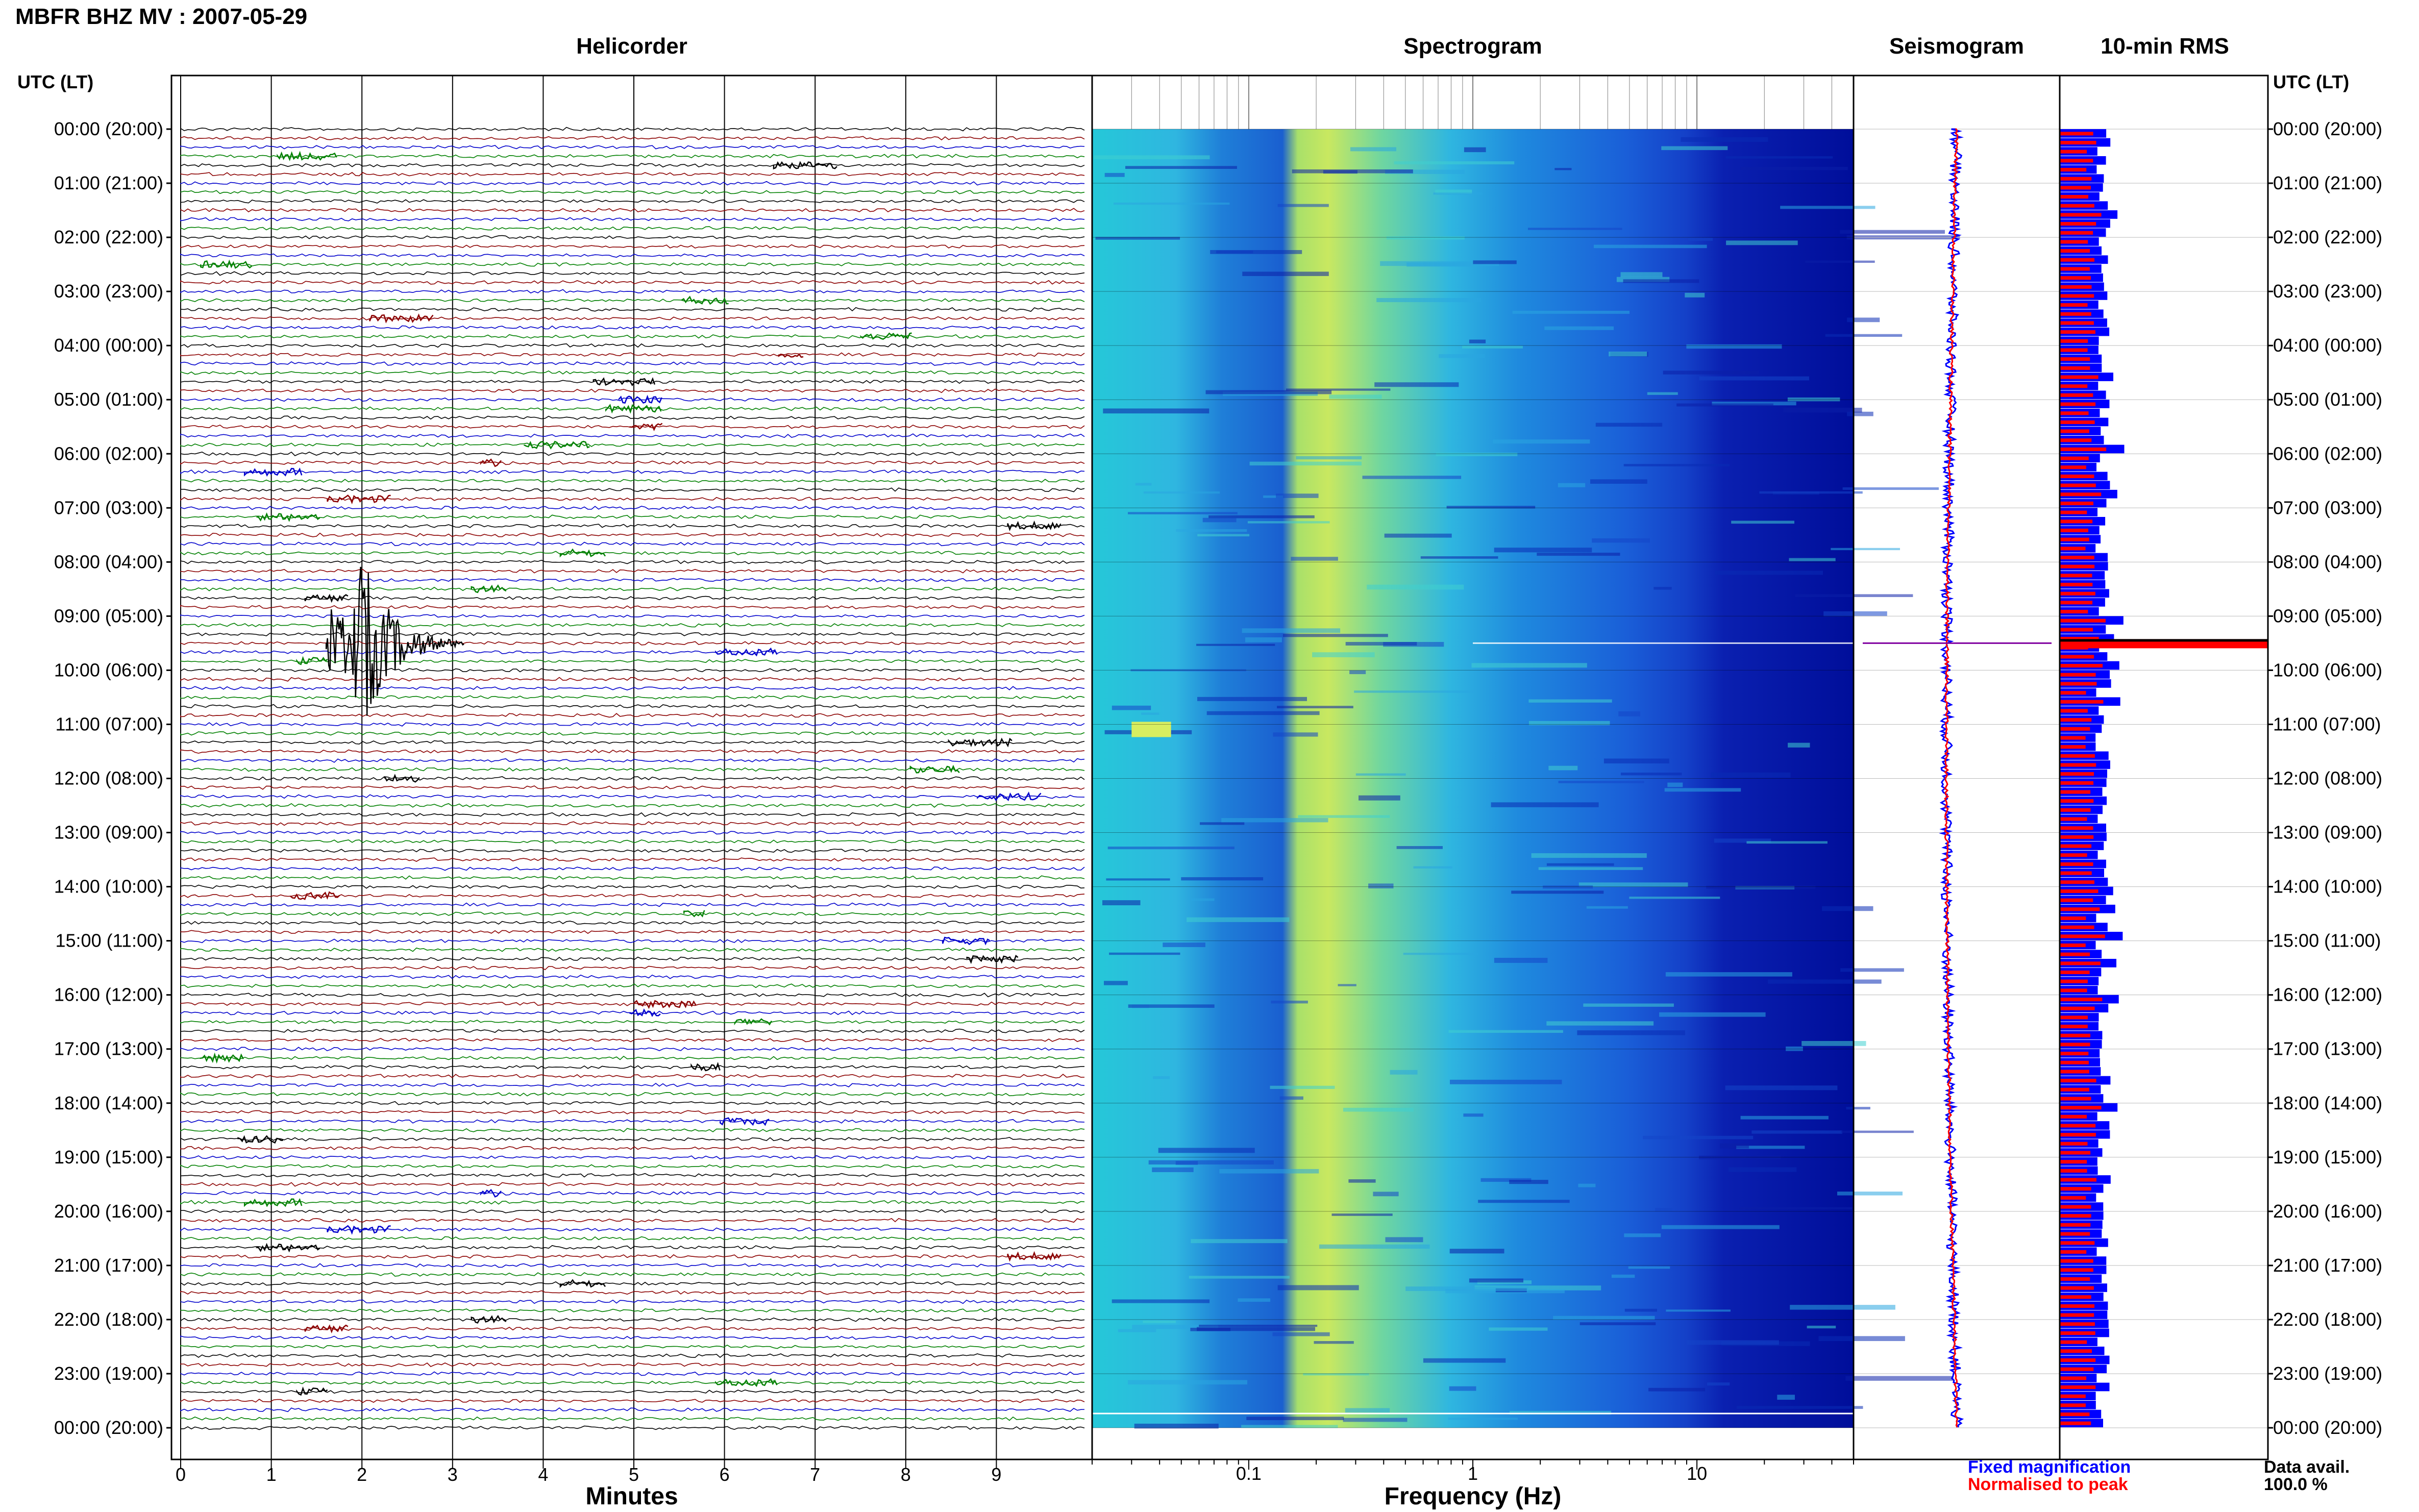  I want to click on time-label-left: 16:00 (12:00), so click(108, 994).